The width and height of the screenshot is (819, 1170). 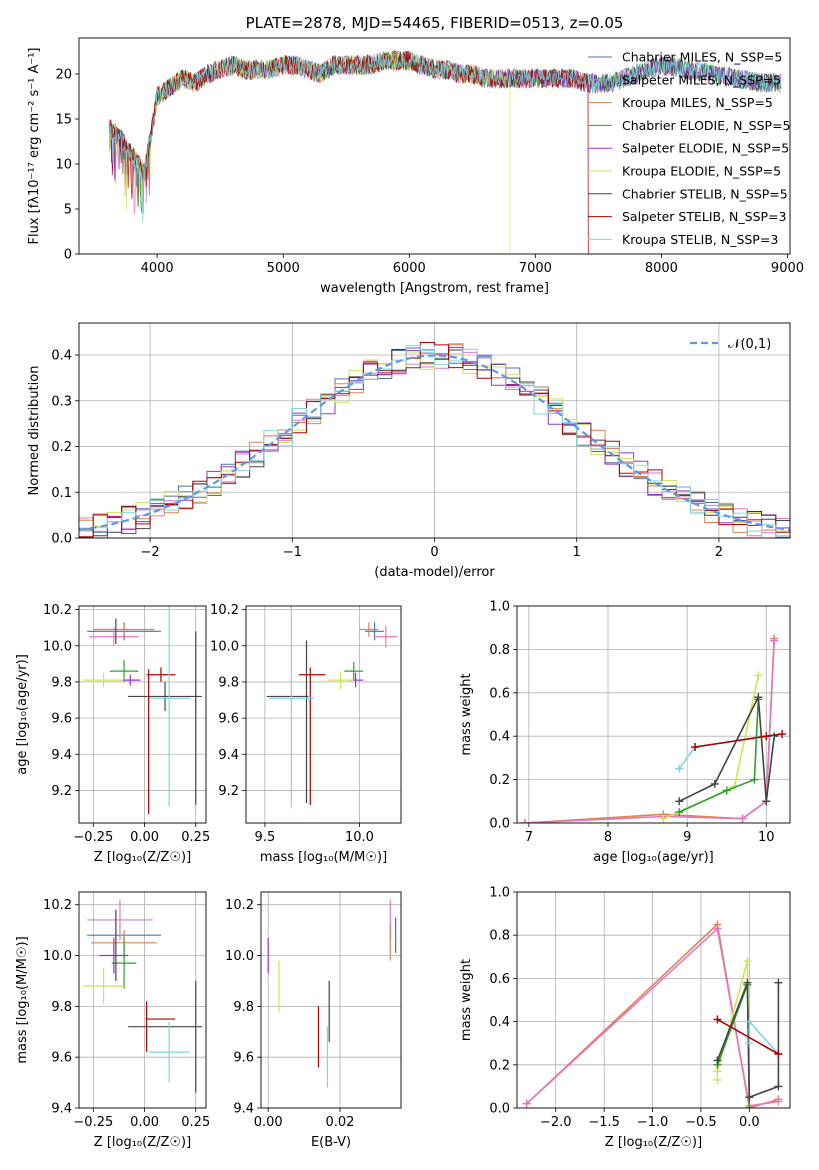 I want to click on x-tick-label: −1.5, so click(x=604, y=1122).